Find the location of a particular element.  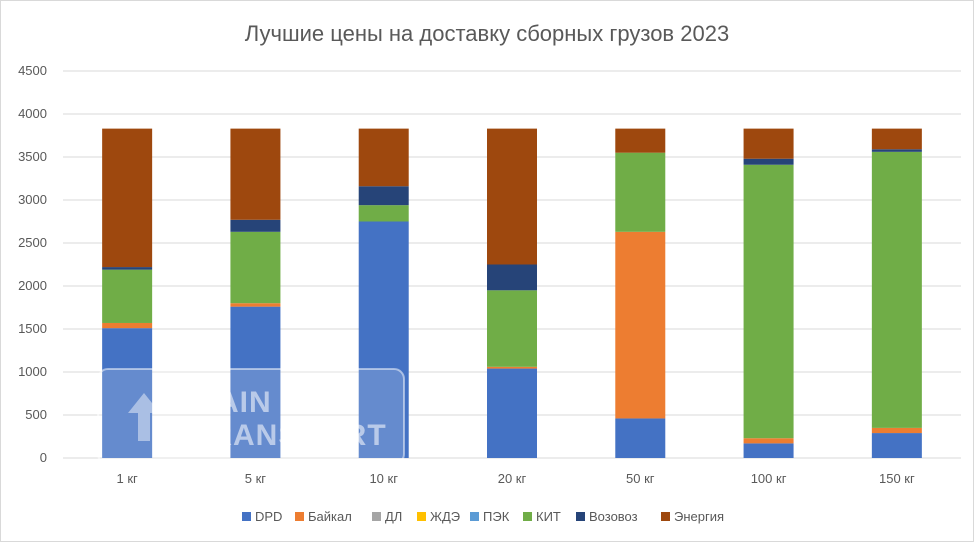

y-tick-label: 1500 is located at coordinates (32, 328).